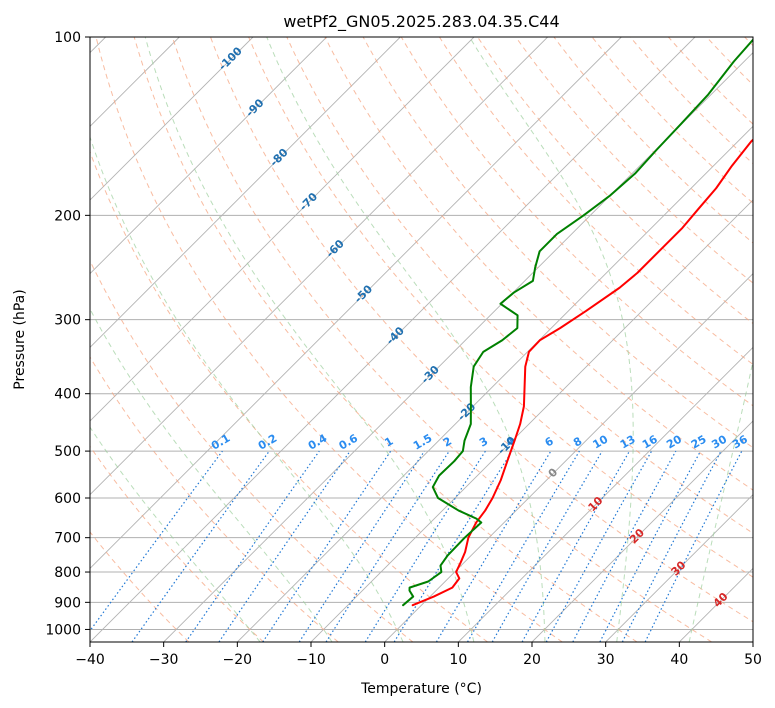  Describe the element at coordinates (679, 568) in the screenshot. I see `isotherm-label: 30` at that location.